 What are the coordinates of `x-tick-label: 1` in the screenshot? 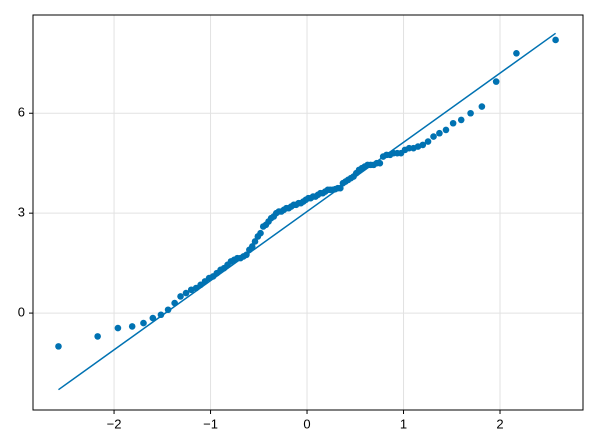 It's located at (403, 423).